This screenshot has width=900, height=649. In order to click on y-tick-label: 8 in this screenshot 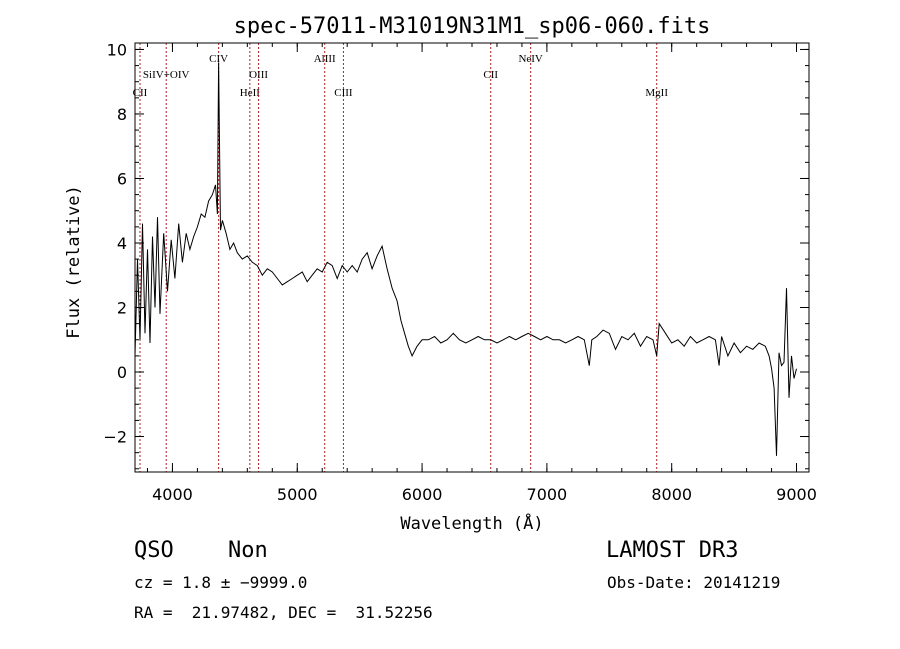, I will do `click(122, 114)`.